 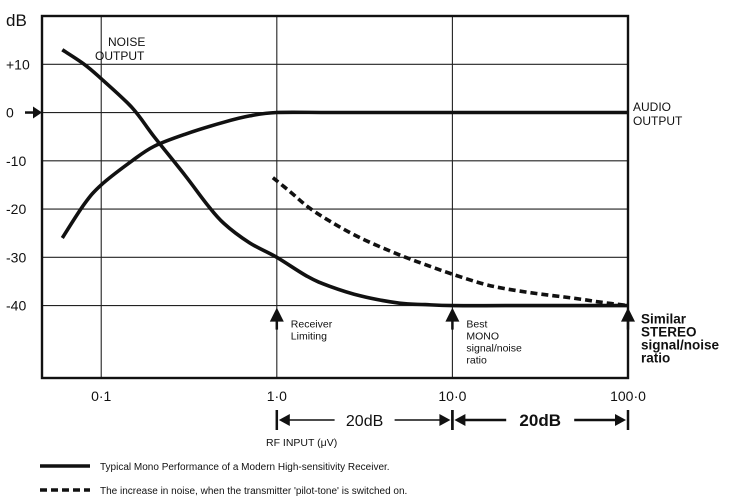 I want to click on y-tick-label: -10, so click(x=16, y=161).